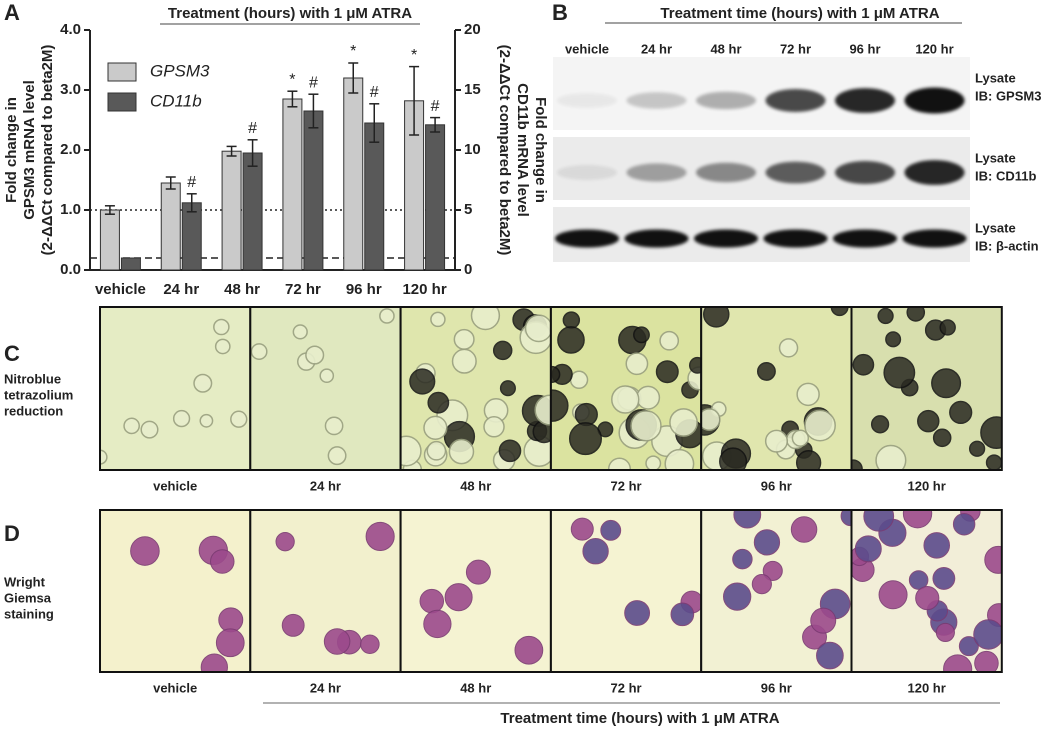 The height and width of the screenshot is (729, 1050). Describe the element at coordinates (364, 289) in the screenshot. I see `x-tick-label: 96 hr` at that location.